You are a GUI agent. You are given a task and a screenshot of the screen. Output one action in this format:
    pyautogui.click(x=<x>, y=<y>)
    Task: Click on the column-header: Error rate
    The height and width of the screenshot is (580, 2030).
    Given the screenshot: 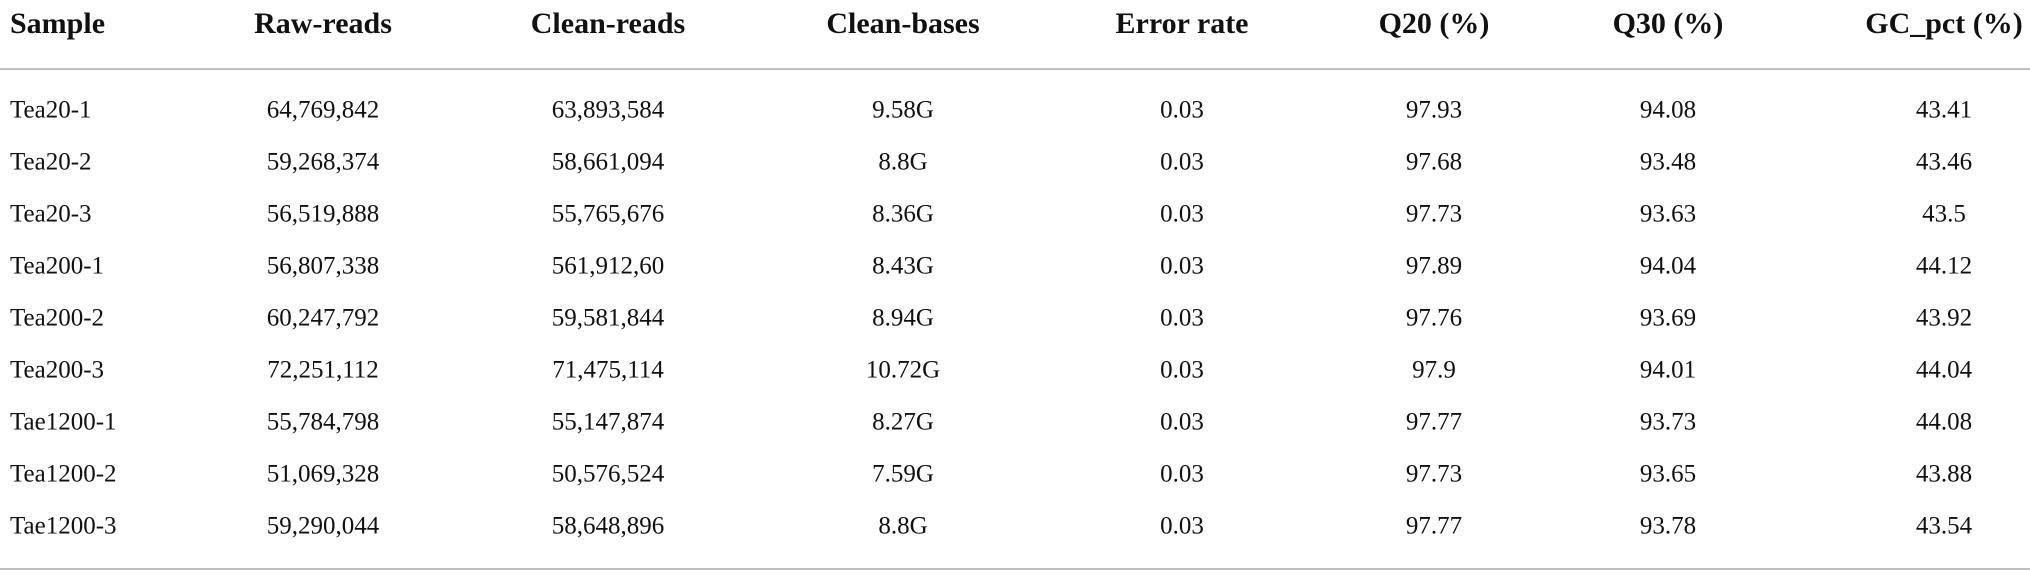 What is the action you would take?
    pyautogui.click(x=1182, y=23)
    